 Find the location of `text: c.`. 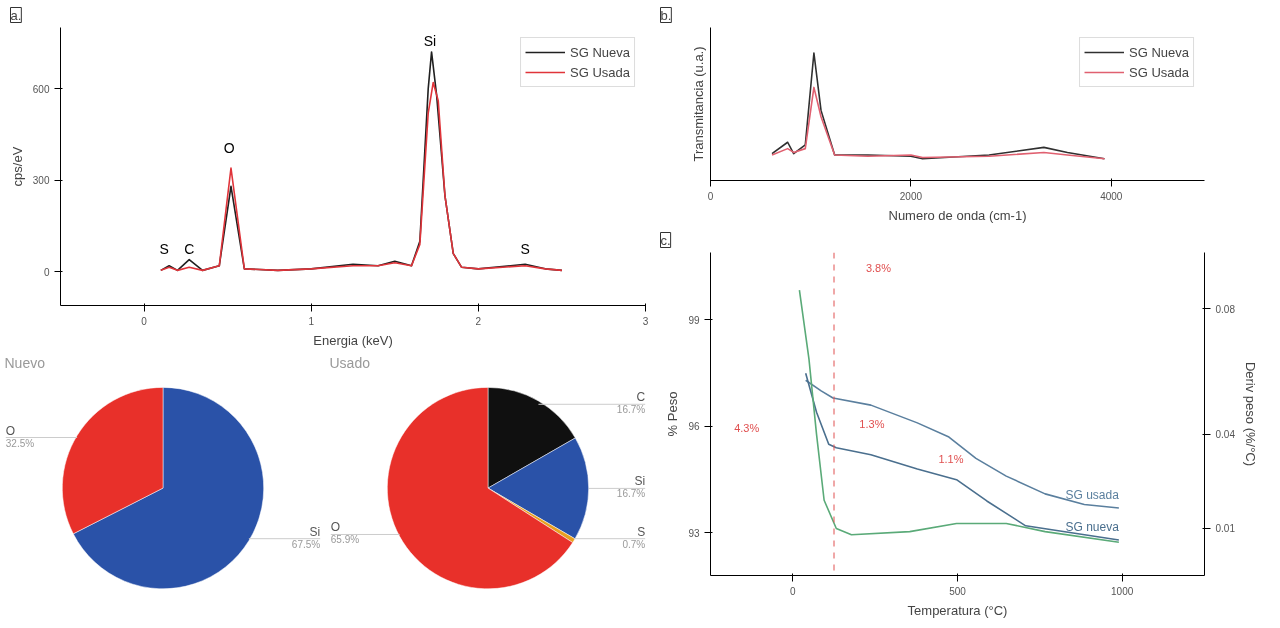

text: c. is located at coordinates (665, 240).